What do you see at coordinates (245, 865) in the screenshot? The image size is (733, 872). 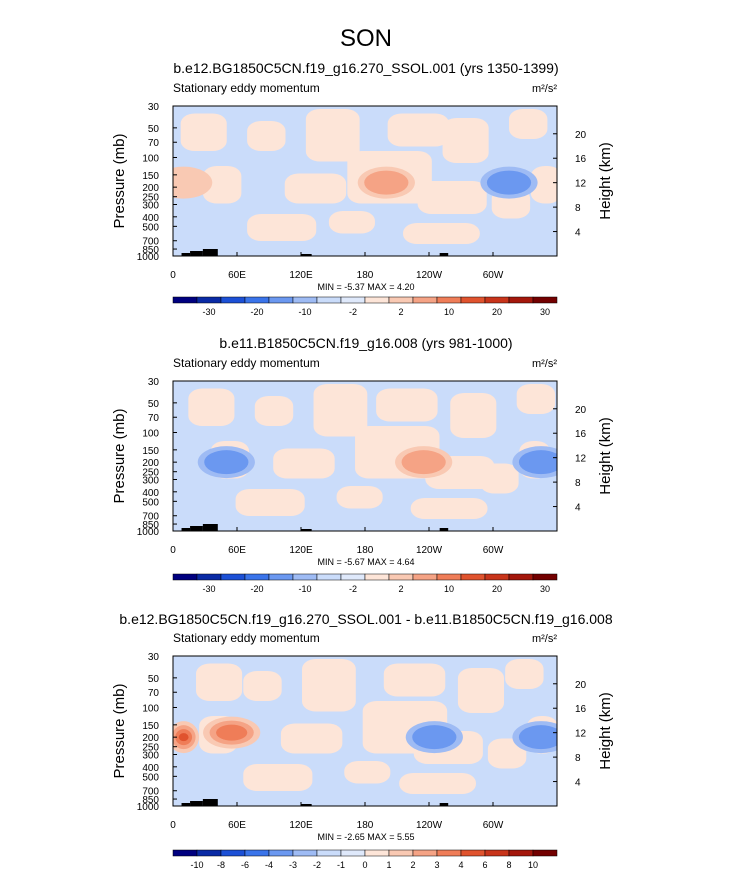 I see `colorbar-label: -6` at bounding box center [245, 865].